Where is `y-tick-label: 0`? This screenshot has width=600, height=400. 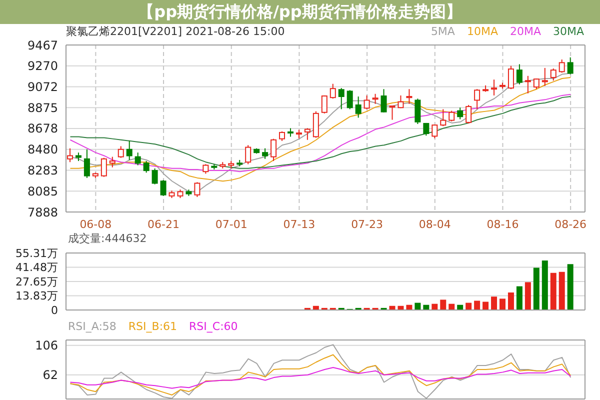 y-tick-label: 0 is located at coordinates (54, 310).